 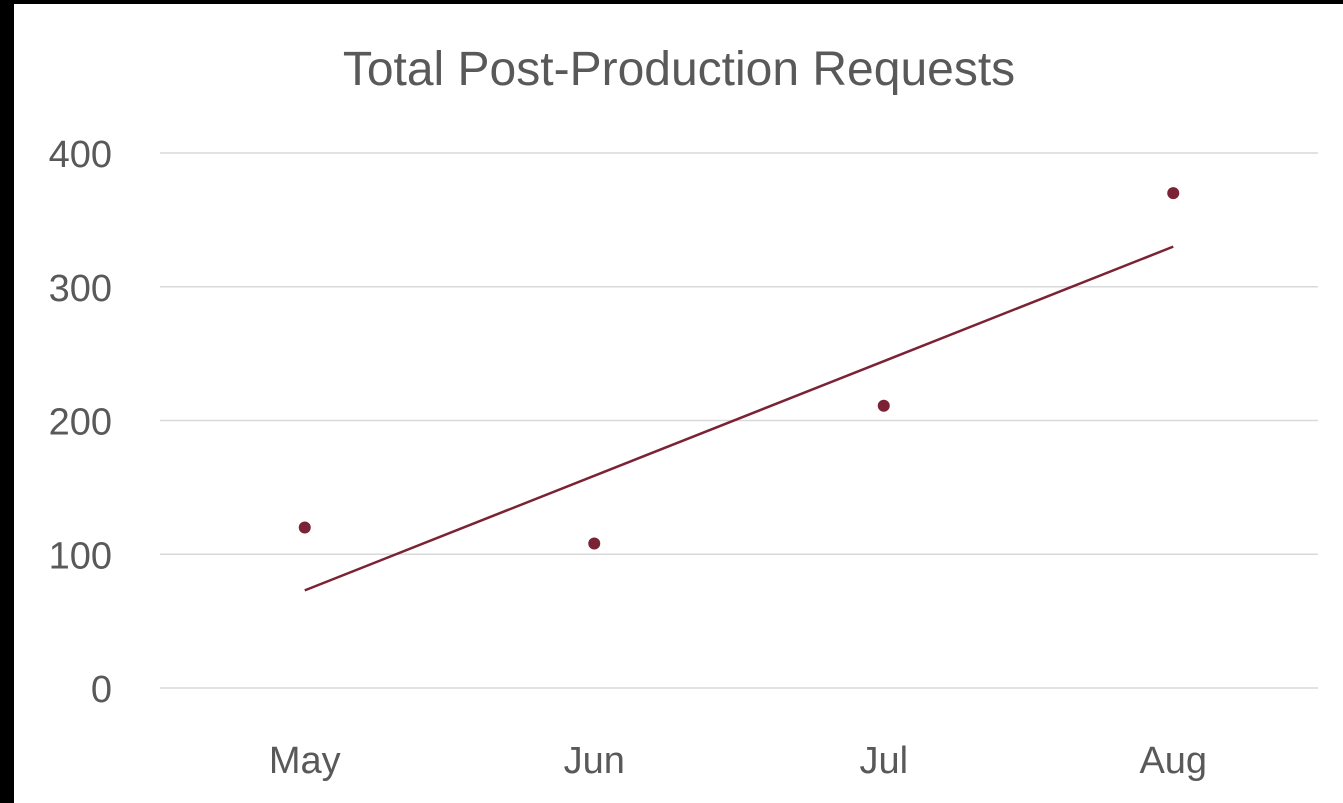 I want to click on y-tick-label: 200, so click(x=80, y=423).